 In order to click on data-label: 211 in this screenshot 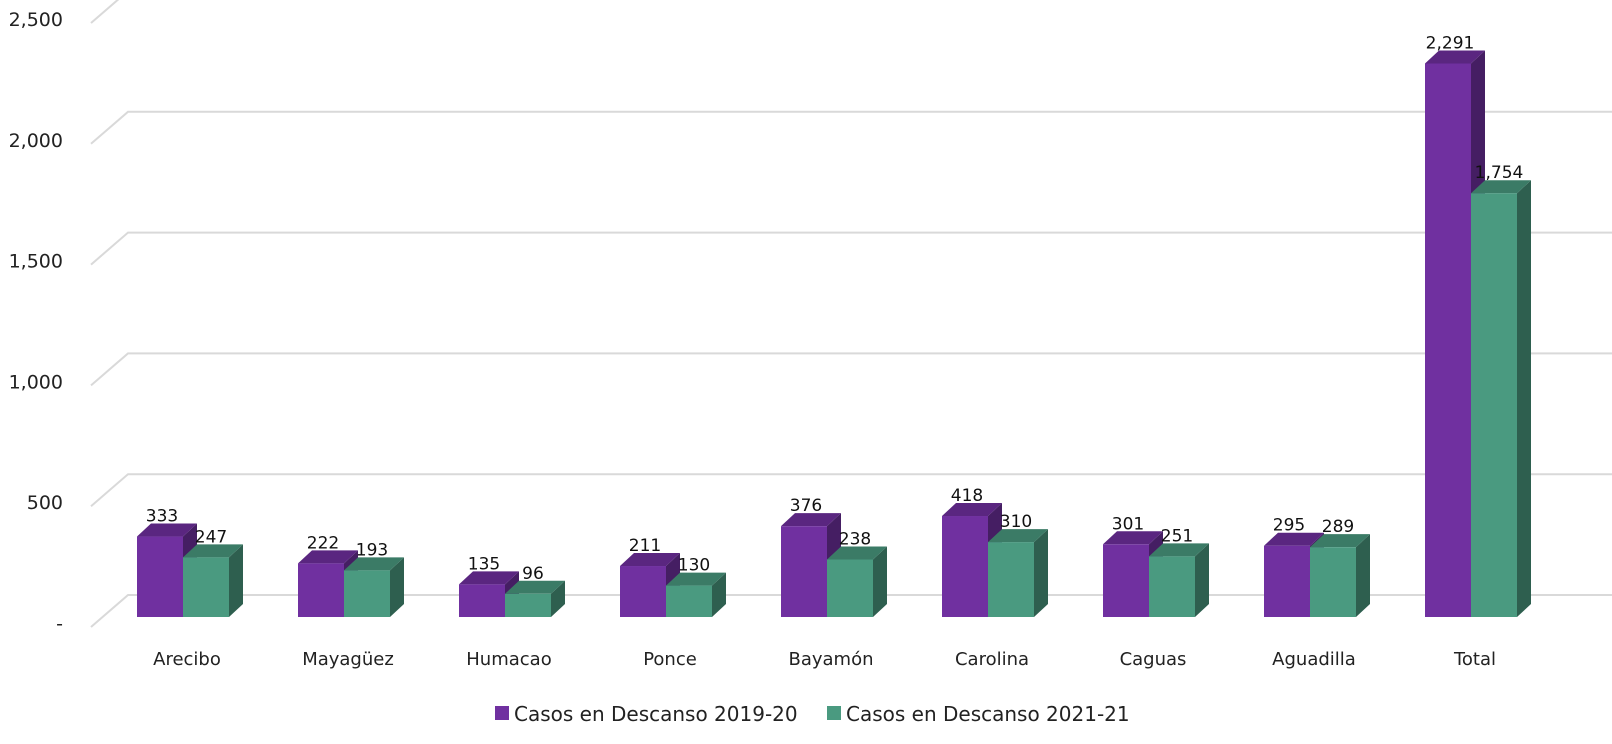, I will do `click(645, 546)`.